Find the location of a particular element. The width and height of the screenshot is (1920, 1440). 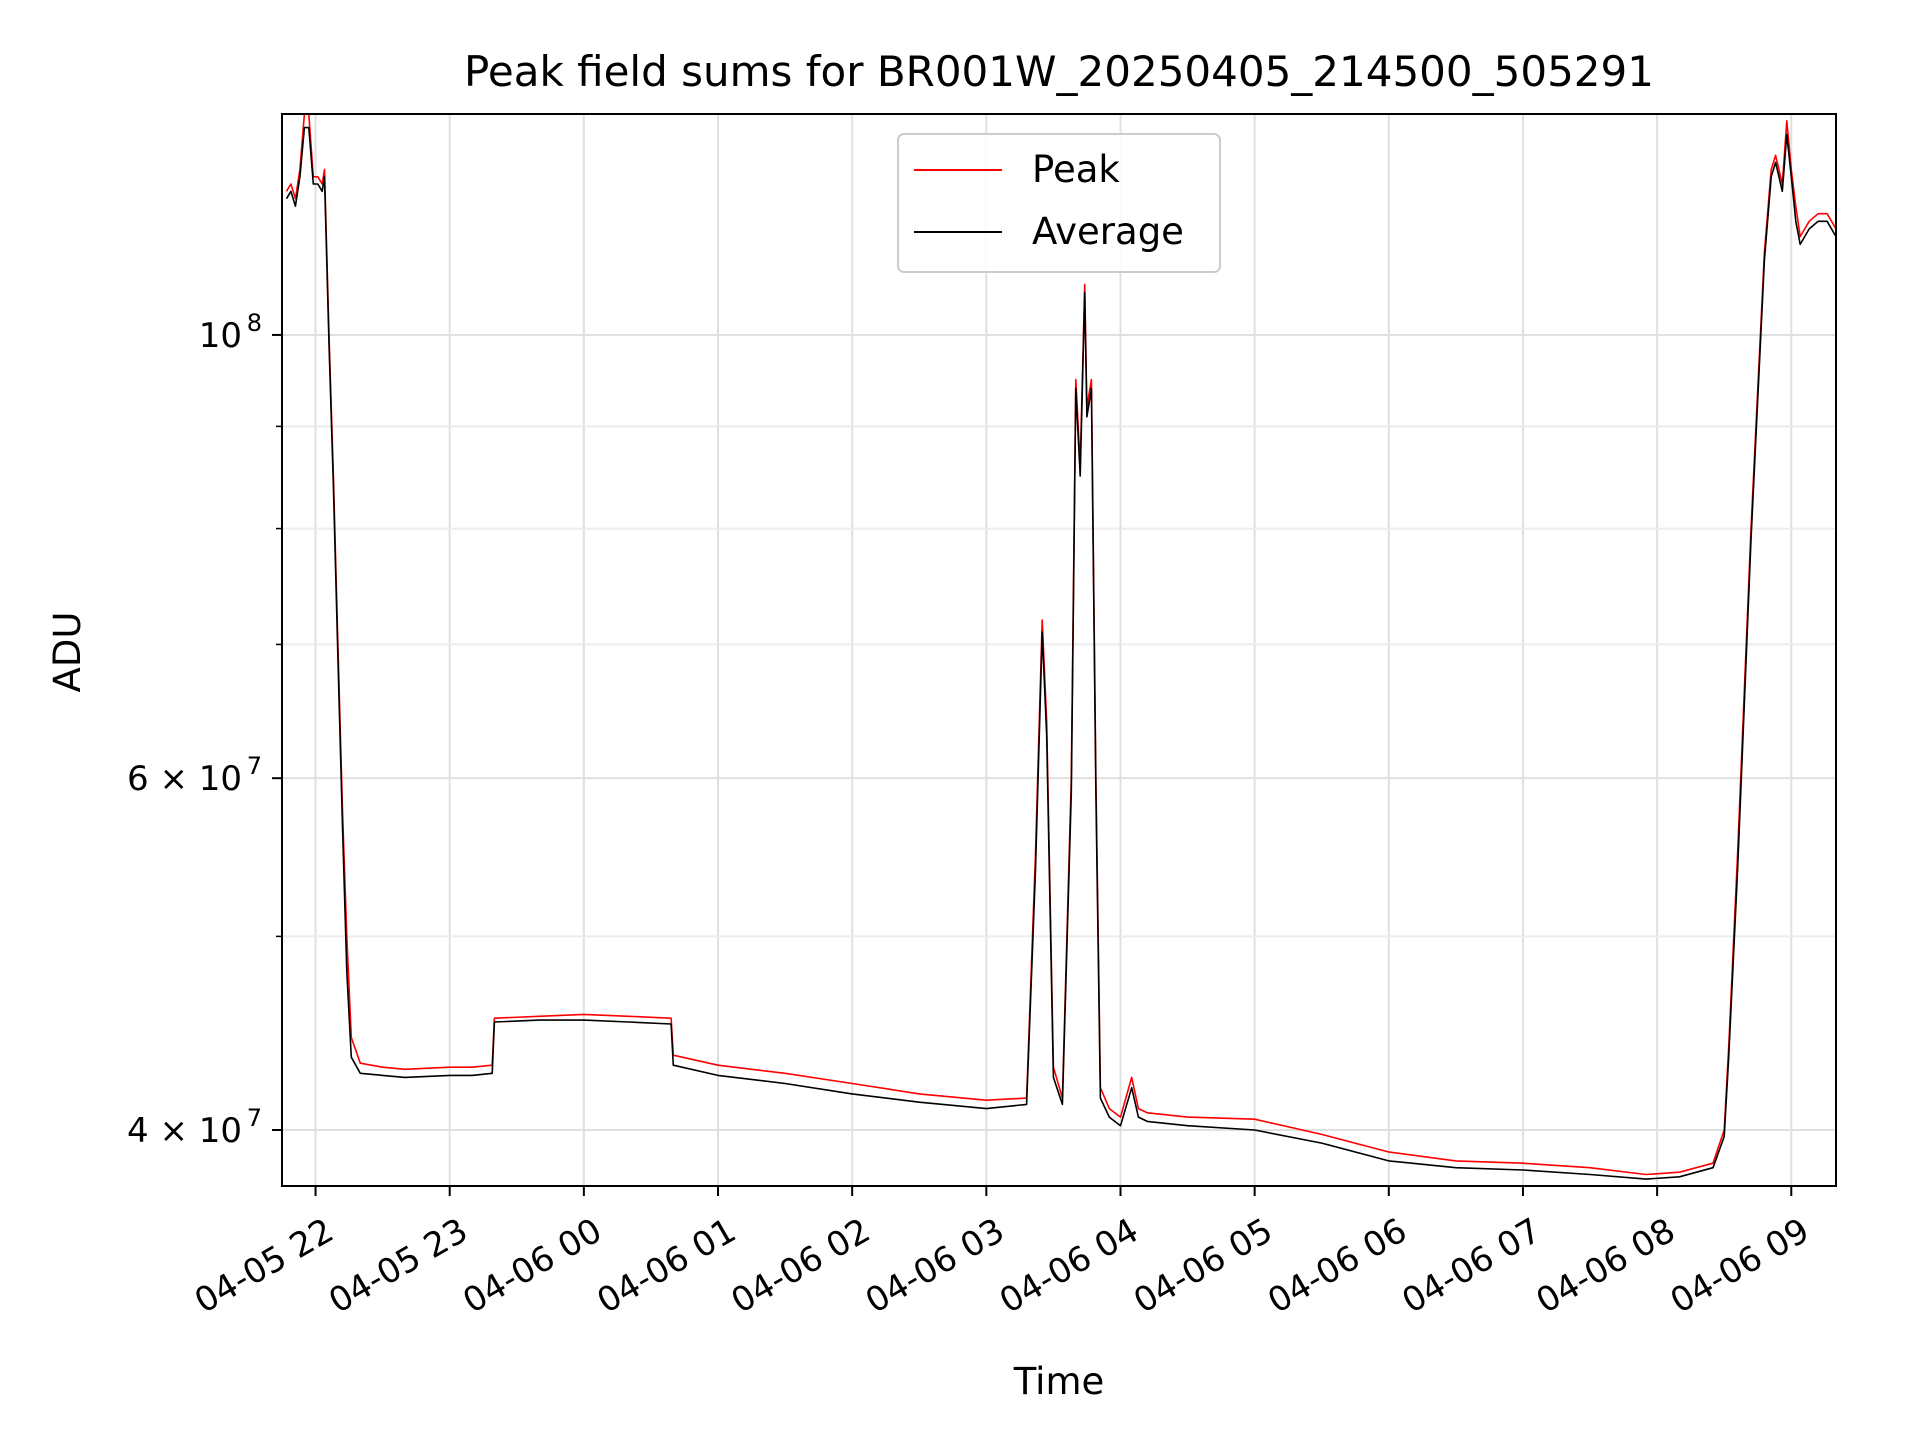

legend-box is located at coordinates (1059, 203).